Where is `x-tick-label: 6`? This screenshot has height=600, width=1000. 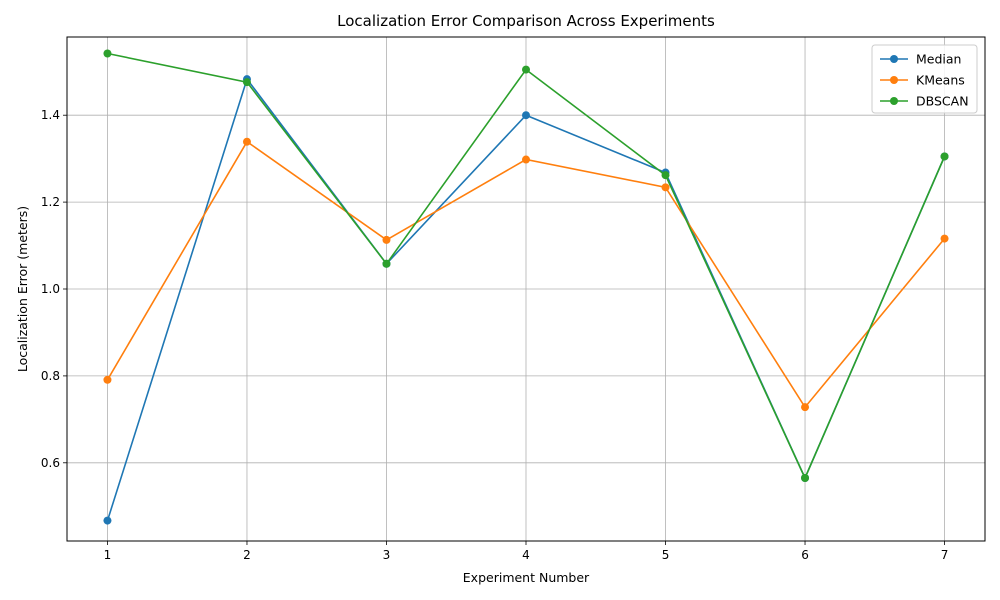 x-tick-label: 6 is located at coordinates (805, 555).